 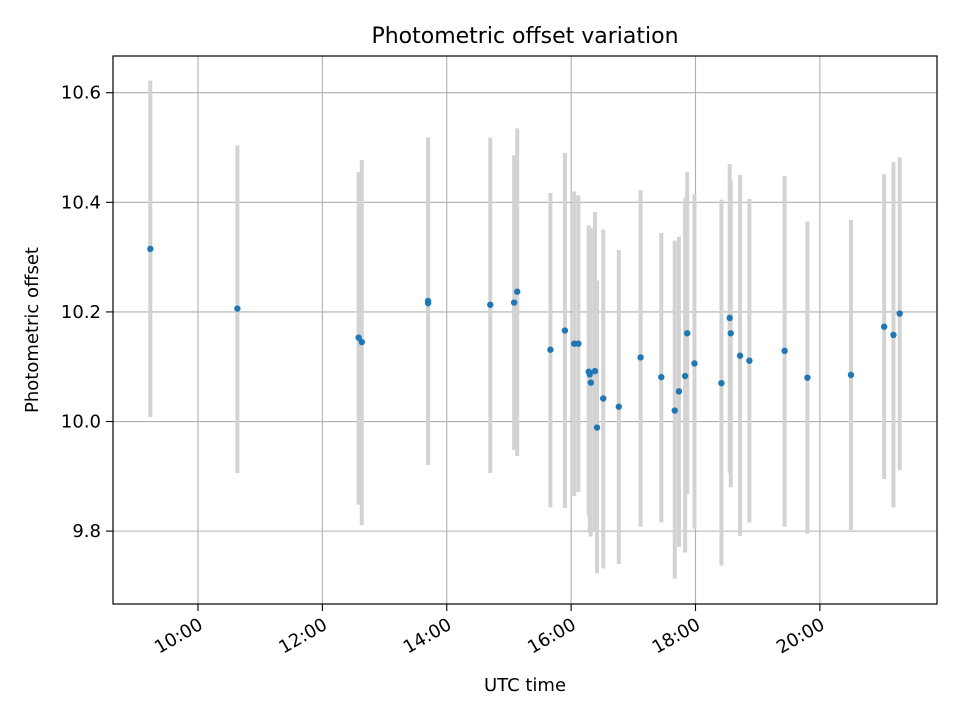 I want to click on y-tick-label: 10.0, so click(x=81, y=422).